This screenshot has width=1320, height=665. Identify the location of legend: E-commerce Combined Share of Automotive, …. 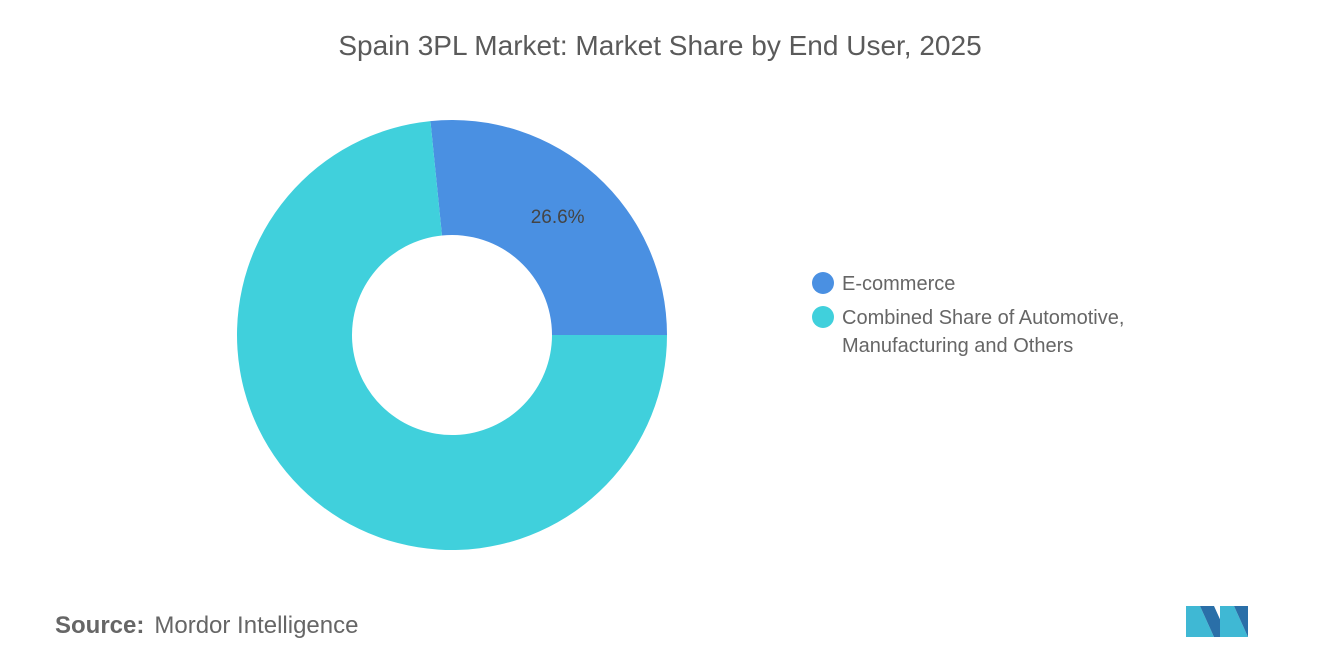
(992, 318).